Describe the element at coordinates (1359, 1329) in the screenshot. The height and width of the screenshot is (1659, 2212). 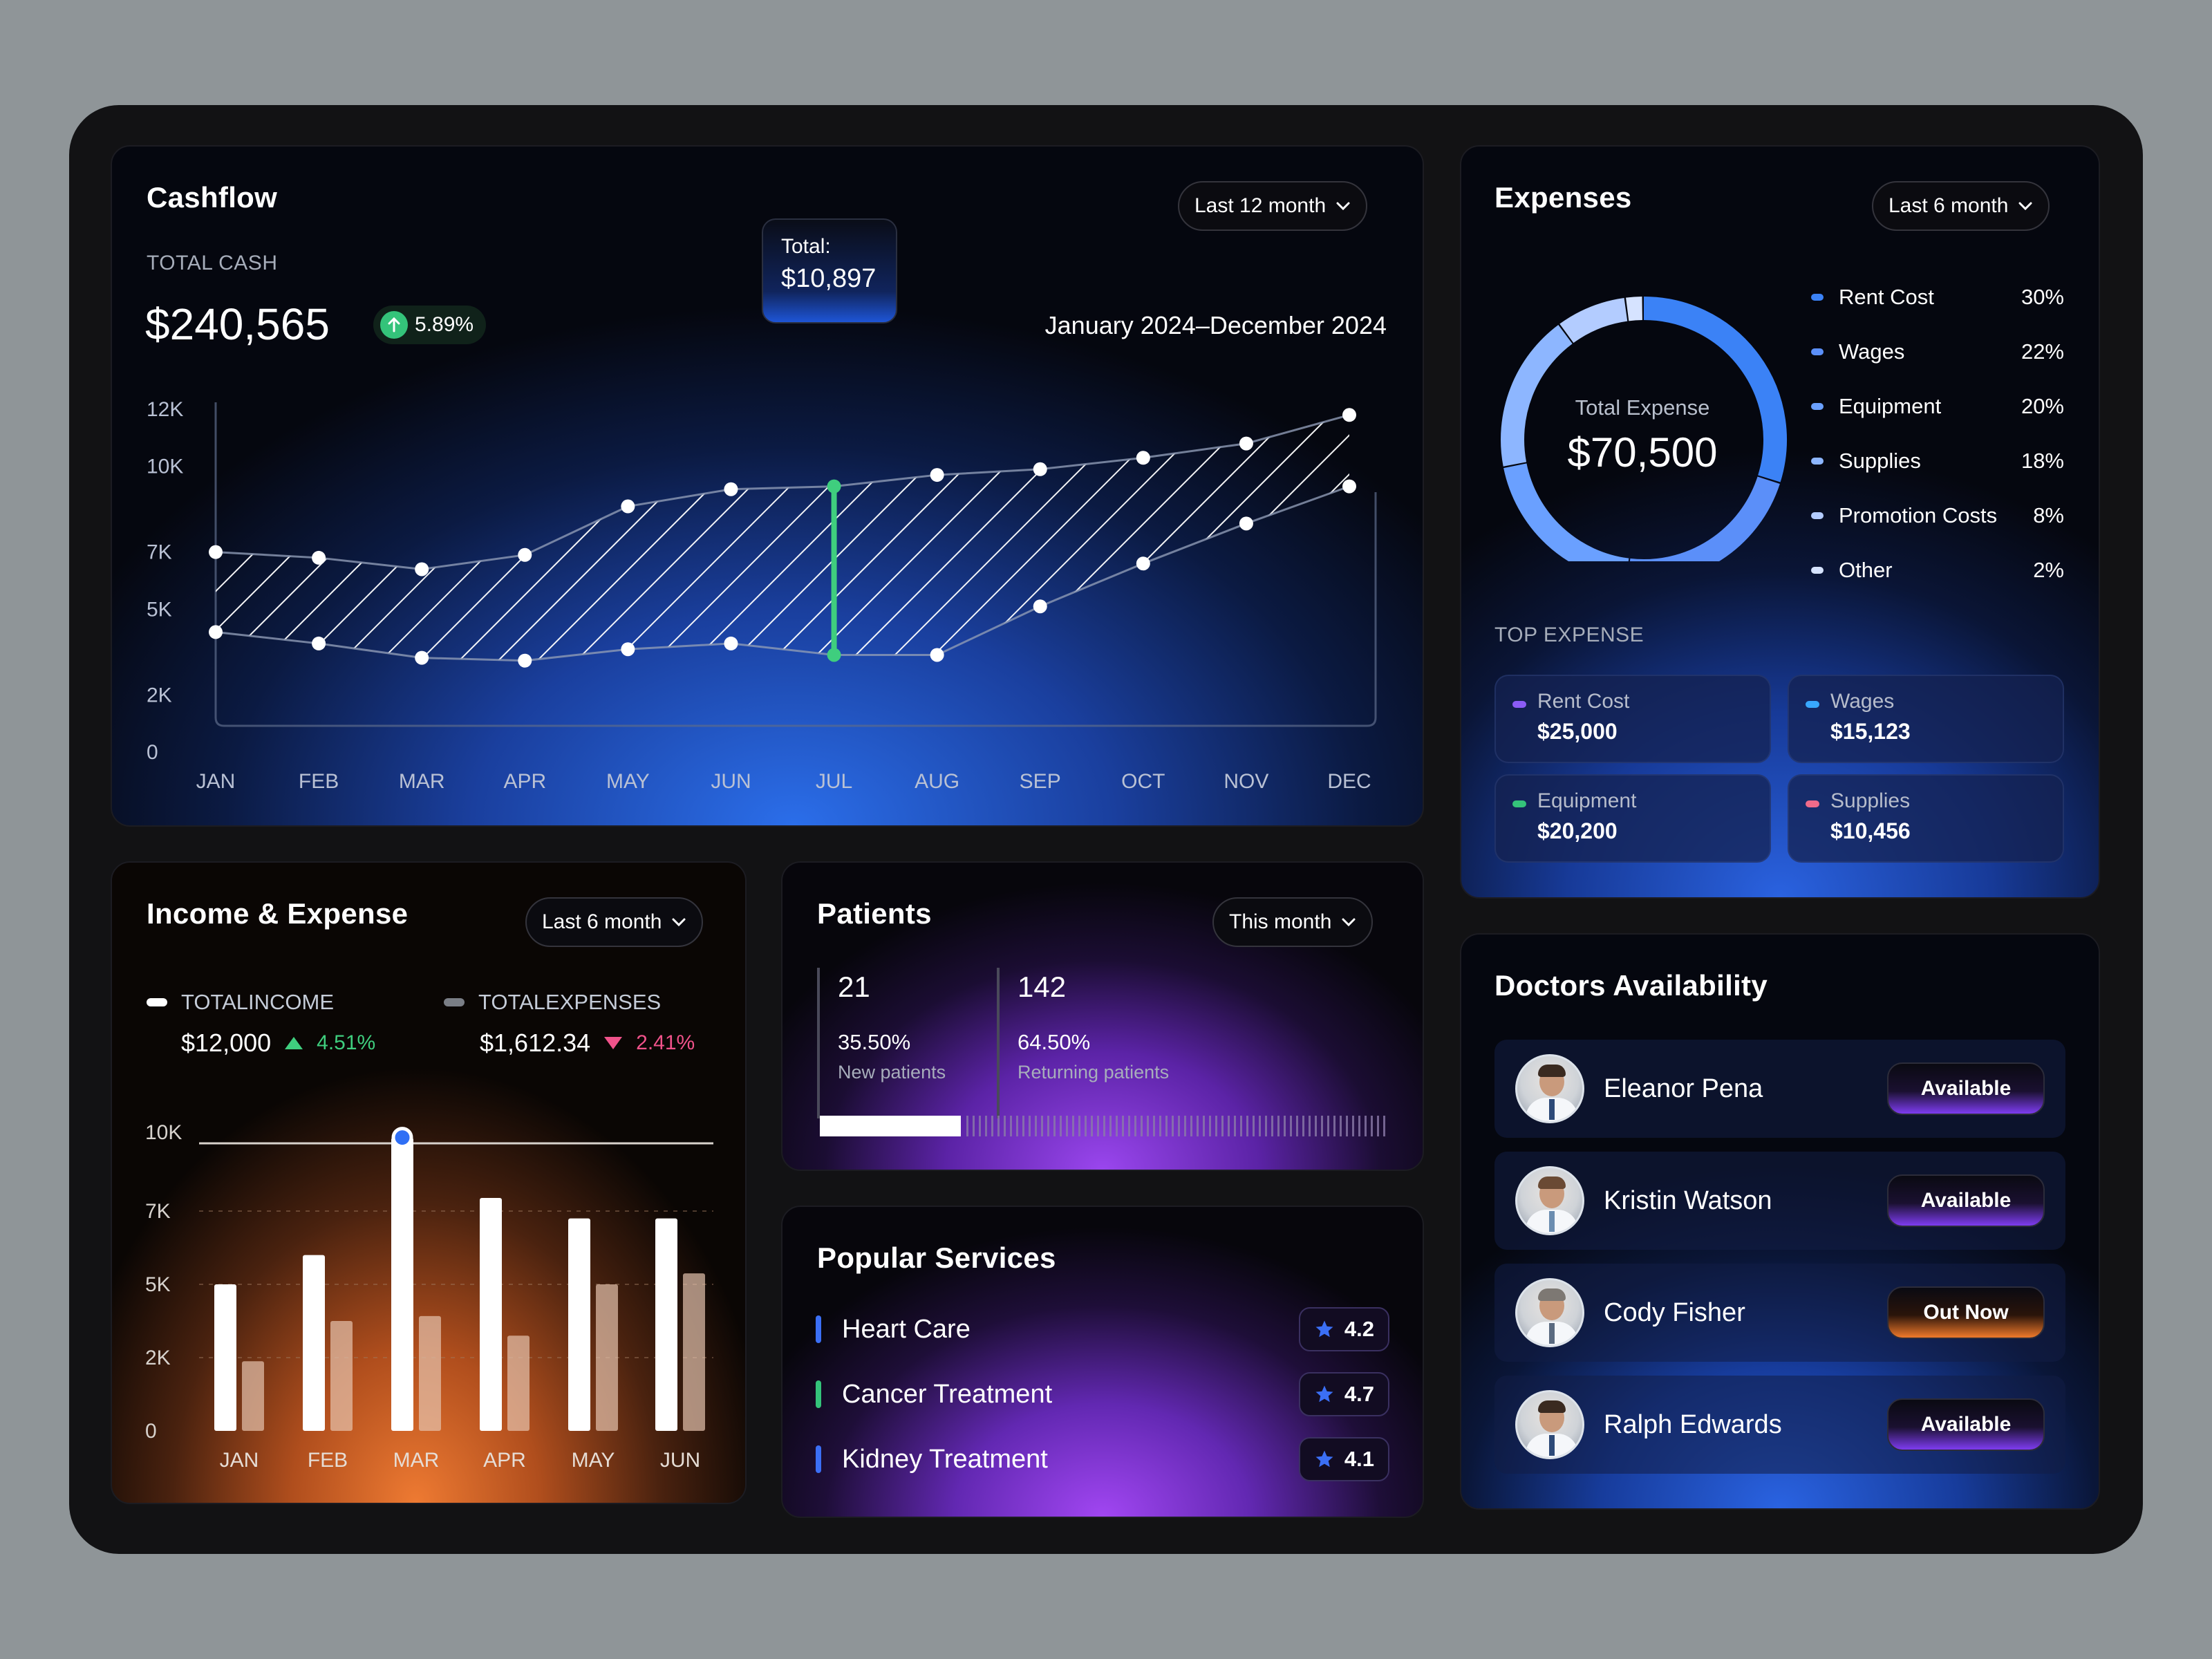
I see `rating-value: 4.2` at that location.